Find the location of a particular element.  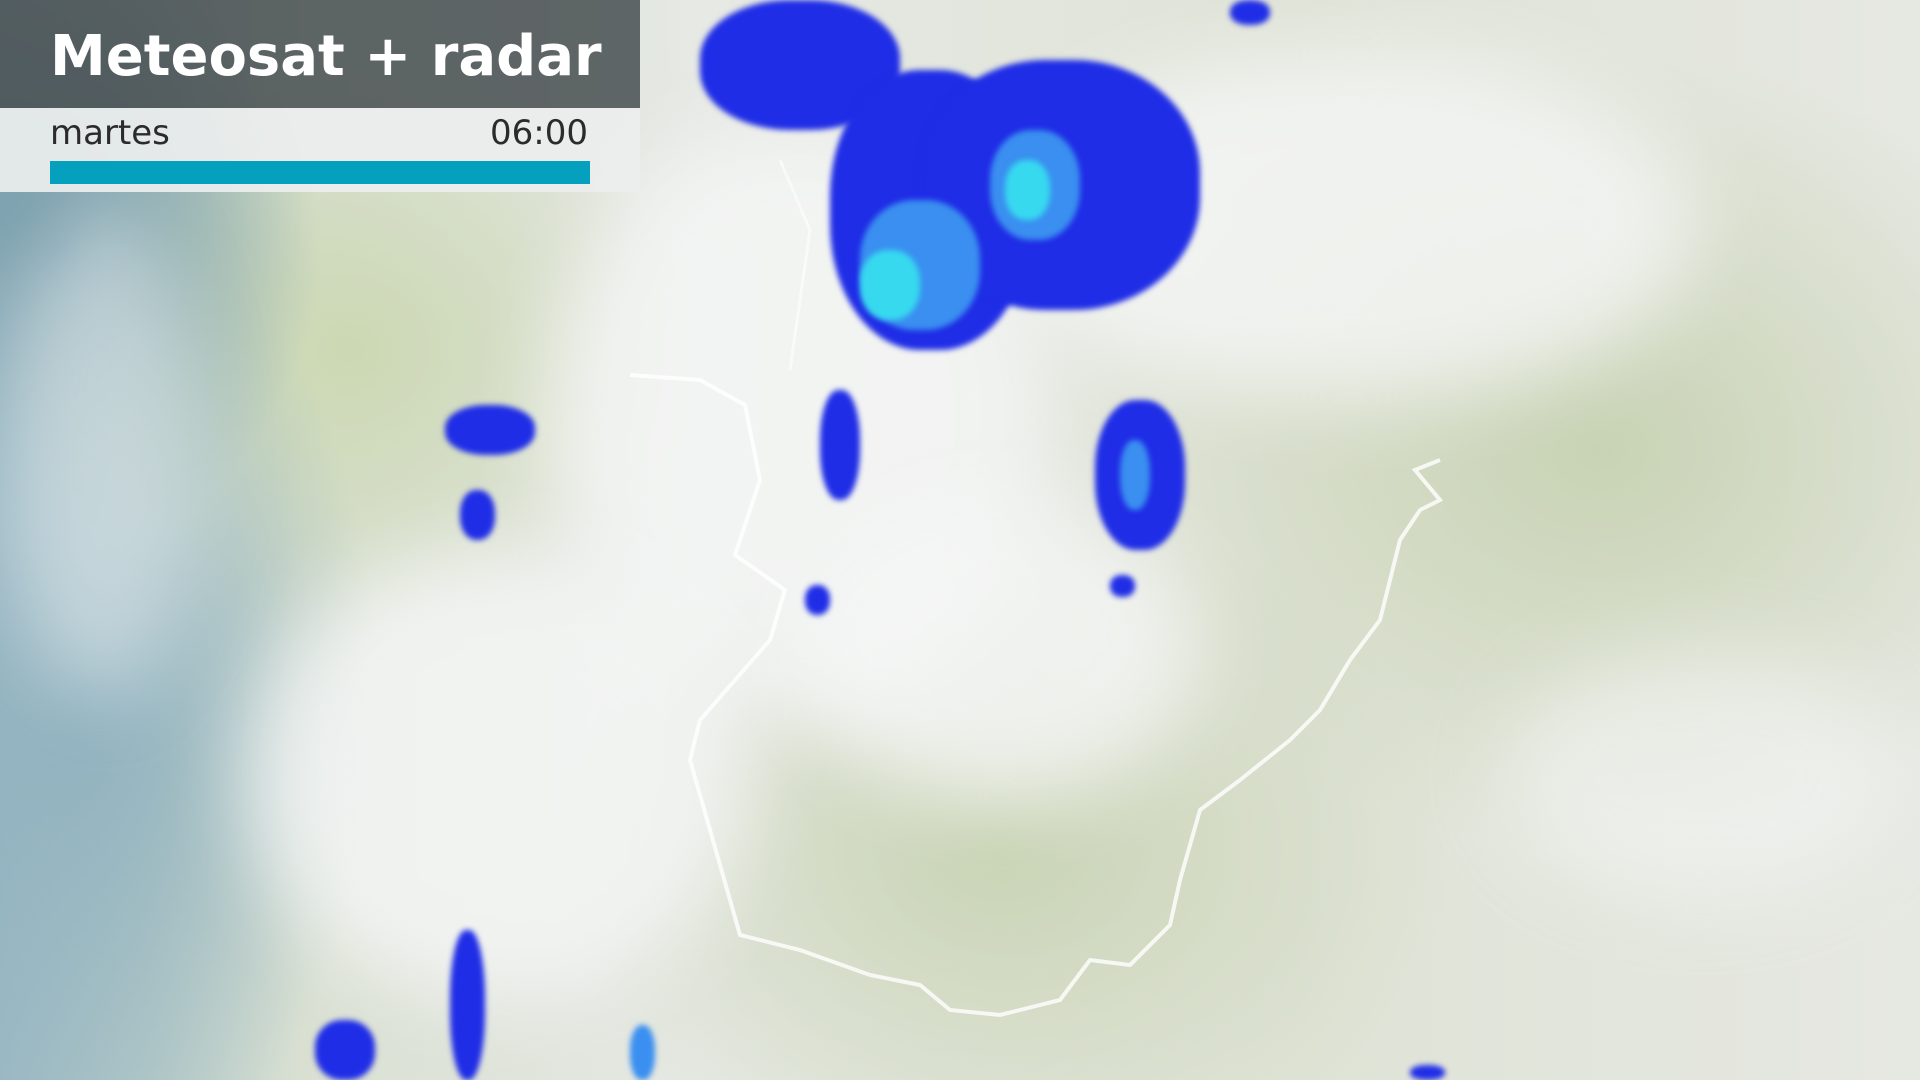

time-label: 06:00 is located at coordinates (539, 133).